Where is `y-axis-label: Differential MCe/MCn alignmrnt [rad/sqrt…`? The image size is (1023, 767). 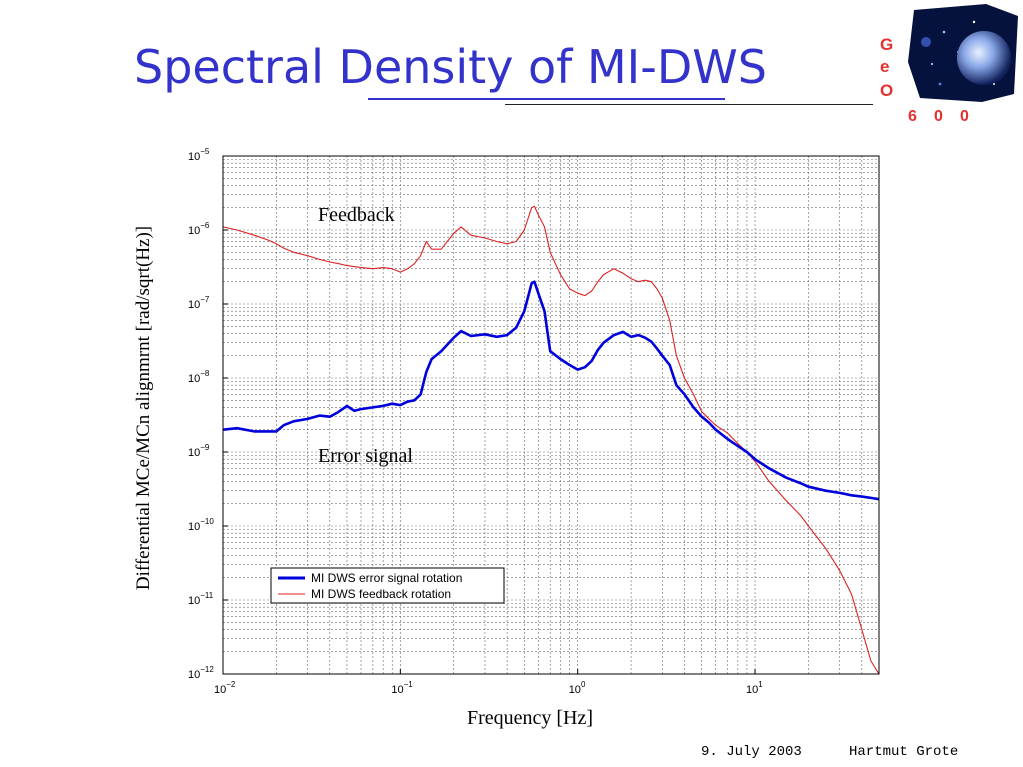 y-axis-label: Differential MCe/MCn alignmrnt [rad/sqrt… is located at coordinates (143, 408).